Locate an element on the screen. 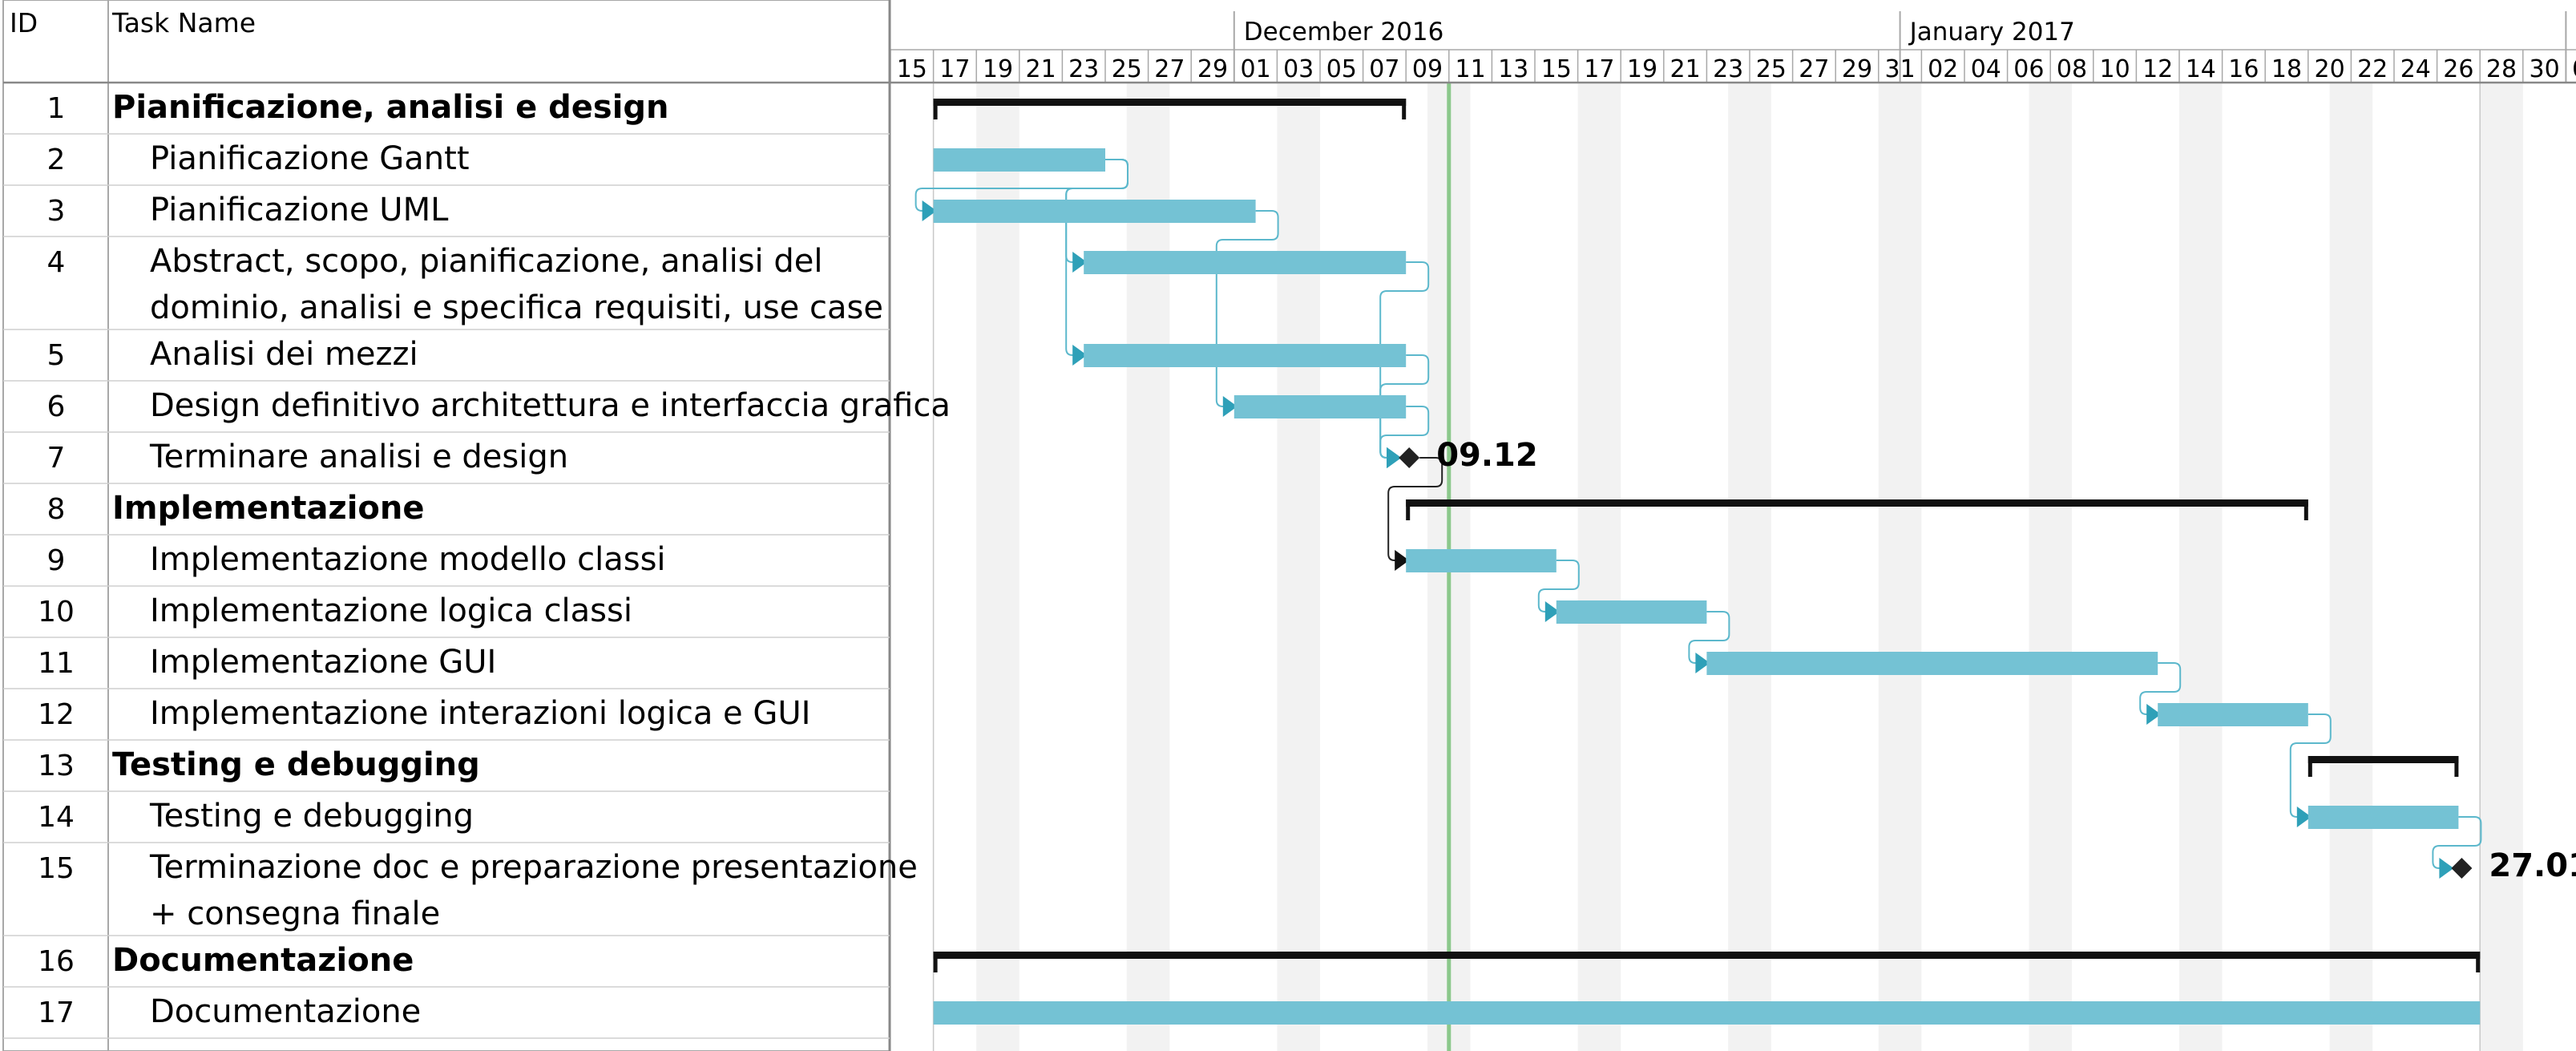 This screenshot has width=2576, height=1051. task-id: 11 is located at coordinates (57, 663).